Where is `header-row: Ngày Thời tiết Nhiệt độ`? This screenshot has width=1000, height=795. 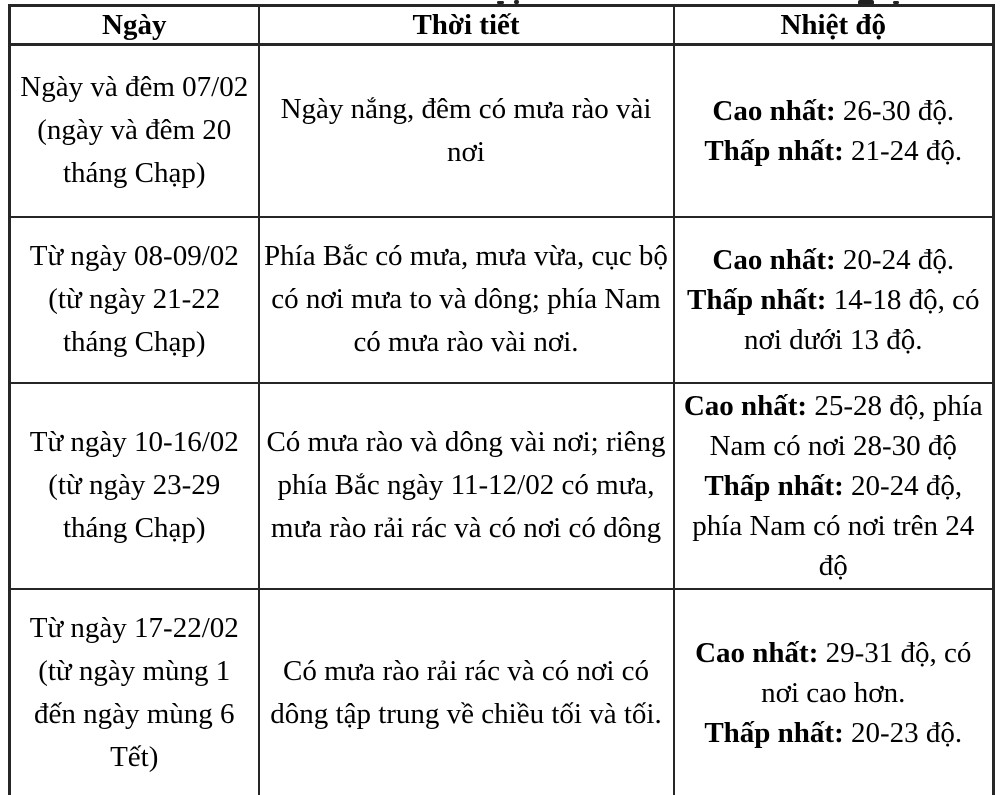 header-row: Ngày Thời tiết Nhiệt độ is located at coordinates (501, 25).